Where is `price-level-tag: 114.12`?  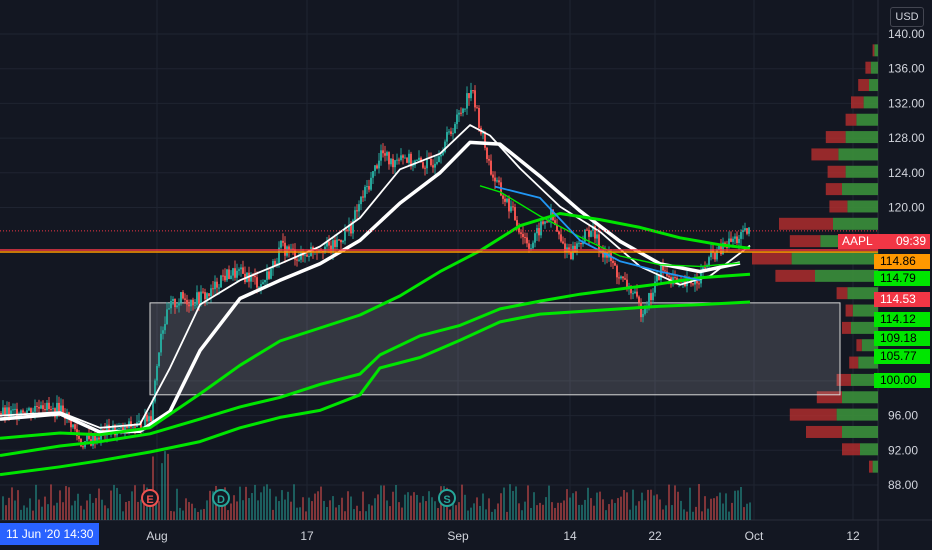 price-level-tag: 114.12 is located at coordinates (902, 319).